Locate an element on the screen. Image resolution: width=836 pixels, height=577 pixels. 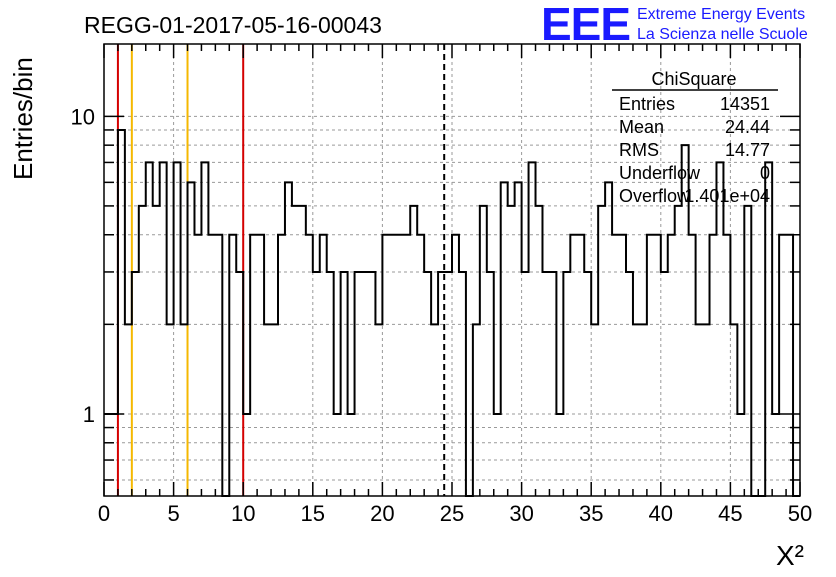
stats-label: RMS is located at coordinates (639, 150).